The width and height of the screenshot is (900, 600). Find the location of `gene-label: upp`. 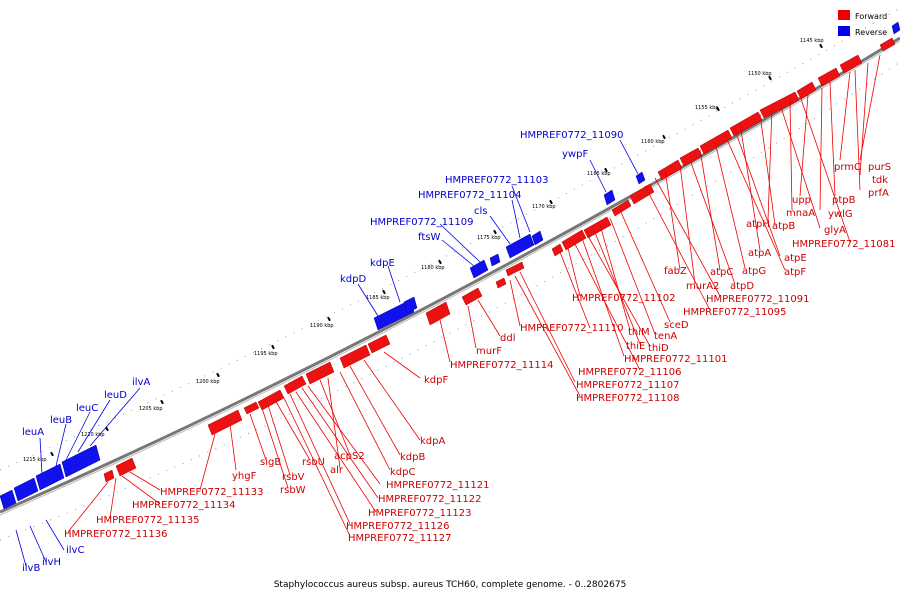

gene-label: upp is located at coordinates (801, 200).